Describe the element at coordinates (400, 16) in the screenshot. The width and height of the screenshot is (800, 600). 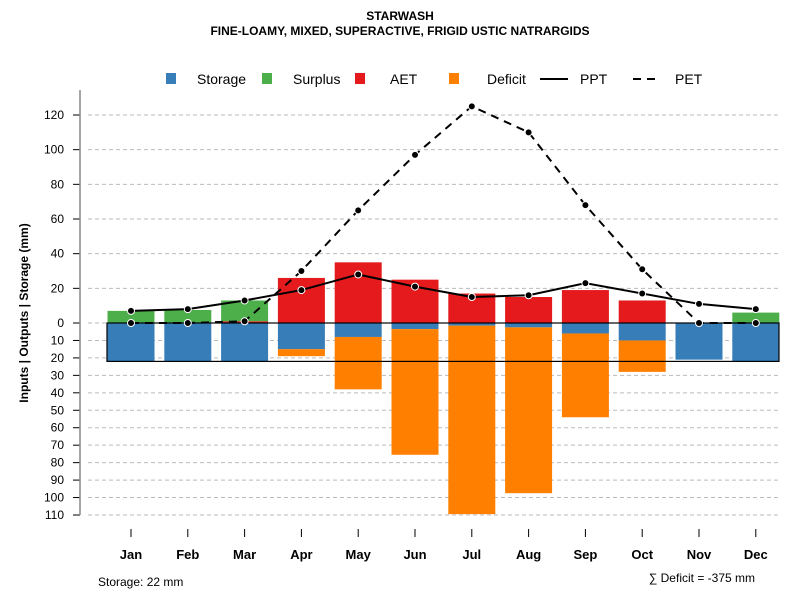
I see `chart-title: STARWASH` at that location.